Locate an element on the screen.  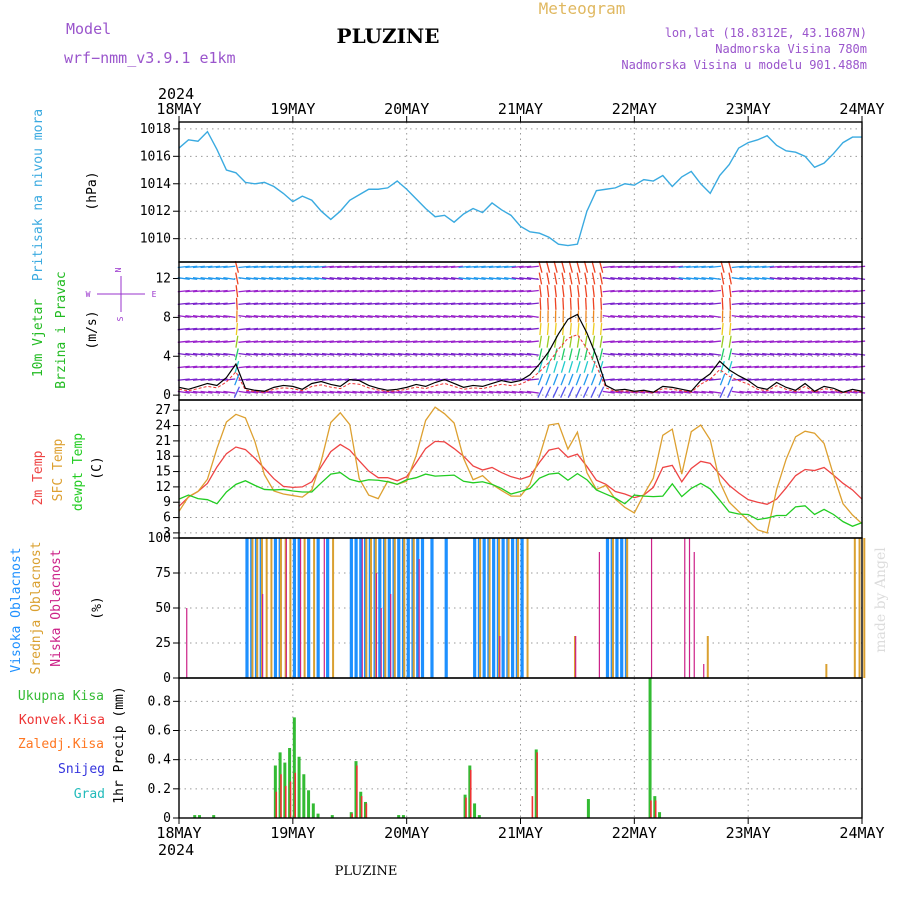
year-bottom: 2024 is located at coordinates (176, 850).